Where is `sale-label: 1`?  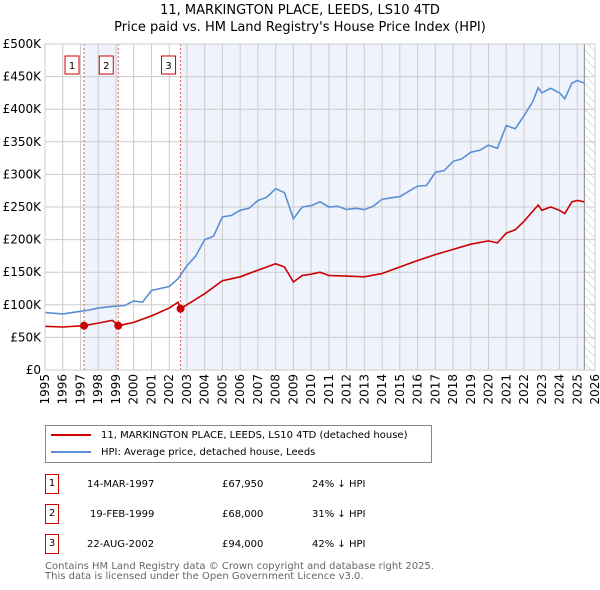
sale-label: 1 is located at coordinates (72, 66).